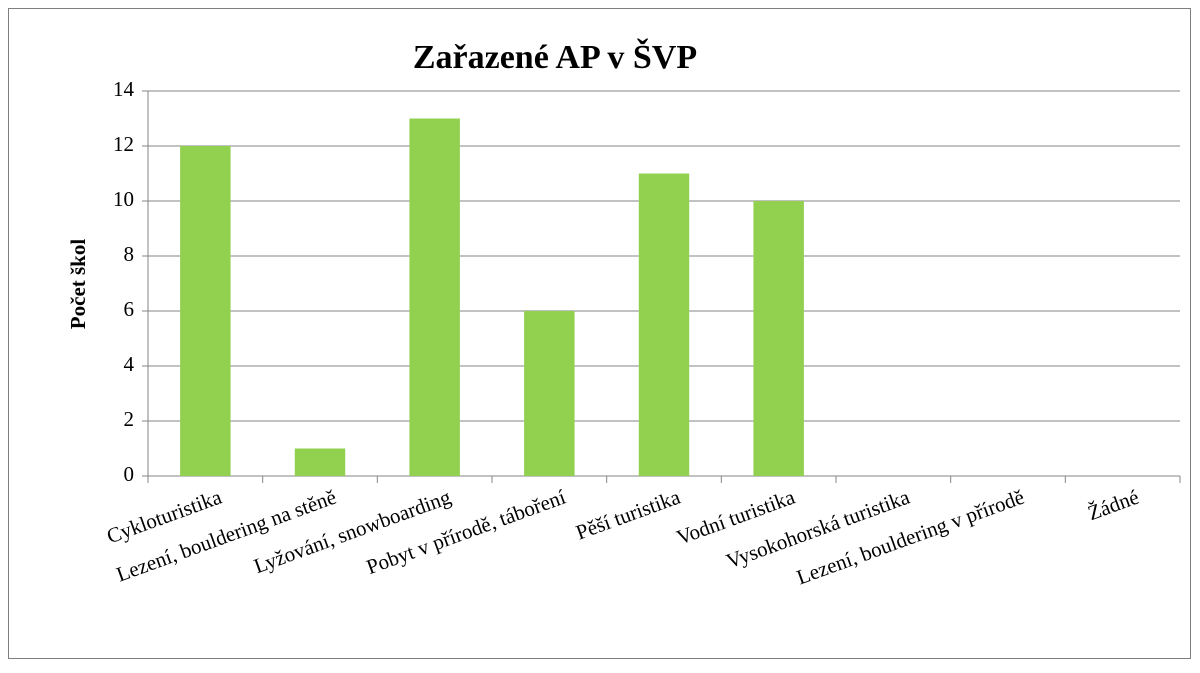  Describe the element at coordinates (129, 309) in the screenshot. I see `y-tick-label: 6` at that location.